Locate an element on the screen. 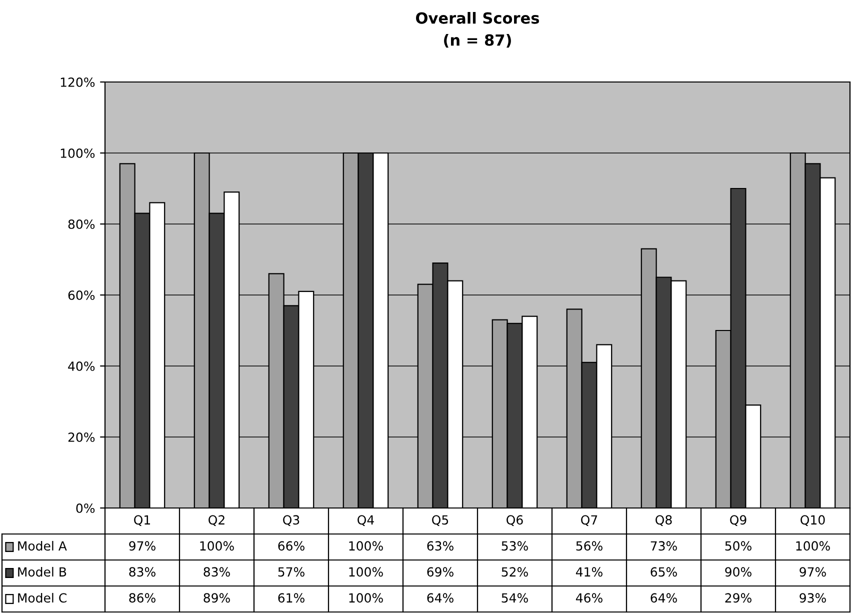  data-label: 90% is located at coordinates (738, 572).